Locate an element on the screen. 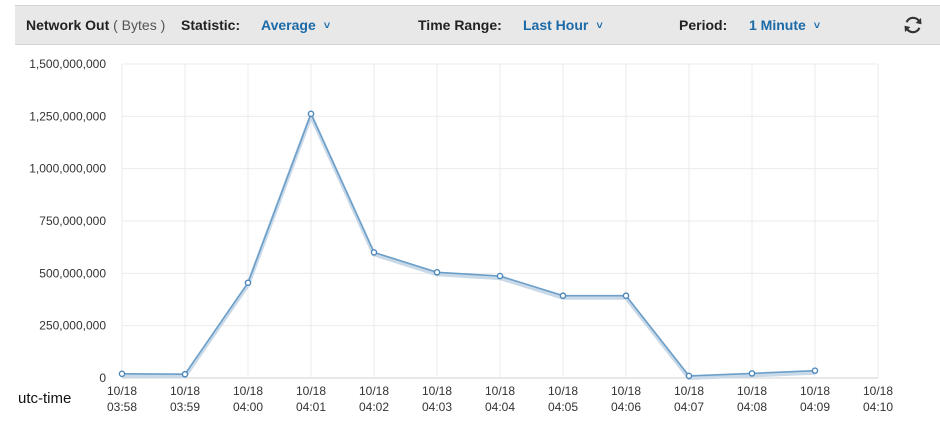 The width and height of the screenshot is (940, 426). x-tick-label: 10/18 04:06 is located at coordinates (626, 399).